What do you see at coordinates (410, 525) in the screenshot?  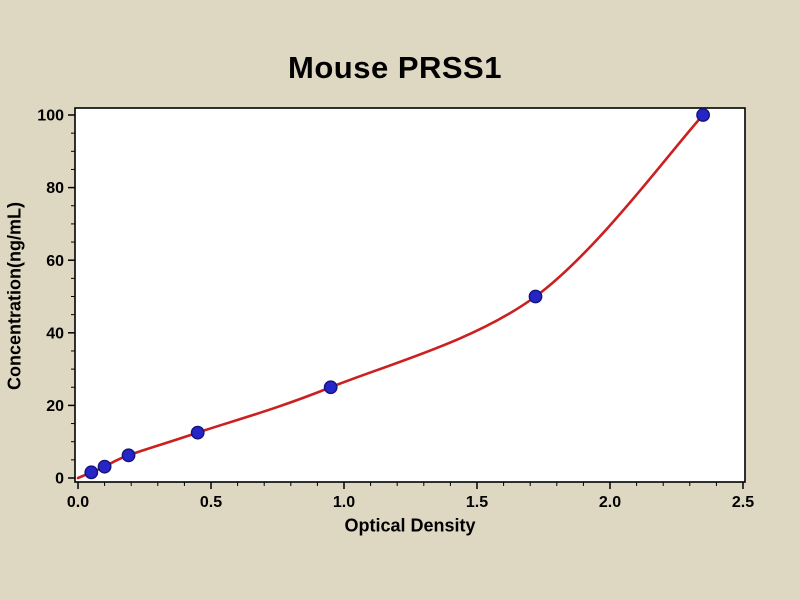 I see `x-axis-label: Optical Density` at bounding box center [410, 525].